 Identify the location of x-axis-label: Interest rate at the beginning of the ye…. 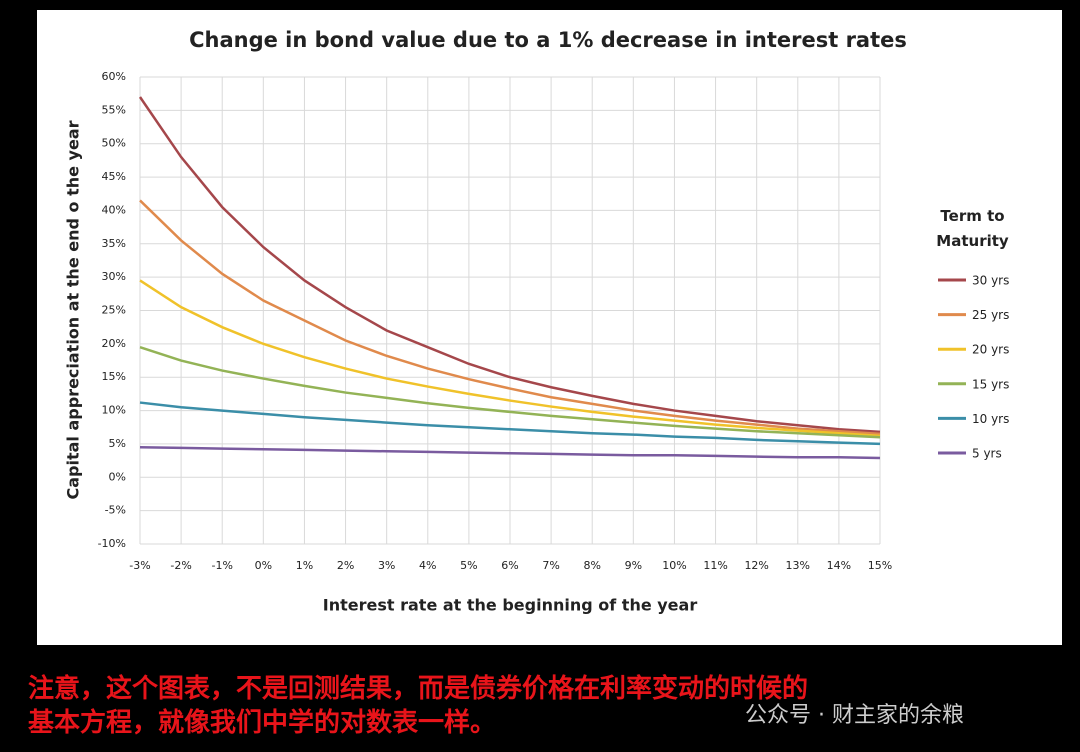
(510, 605).